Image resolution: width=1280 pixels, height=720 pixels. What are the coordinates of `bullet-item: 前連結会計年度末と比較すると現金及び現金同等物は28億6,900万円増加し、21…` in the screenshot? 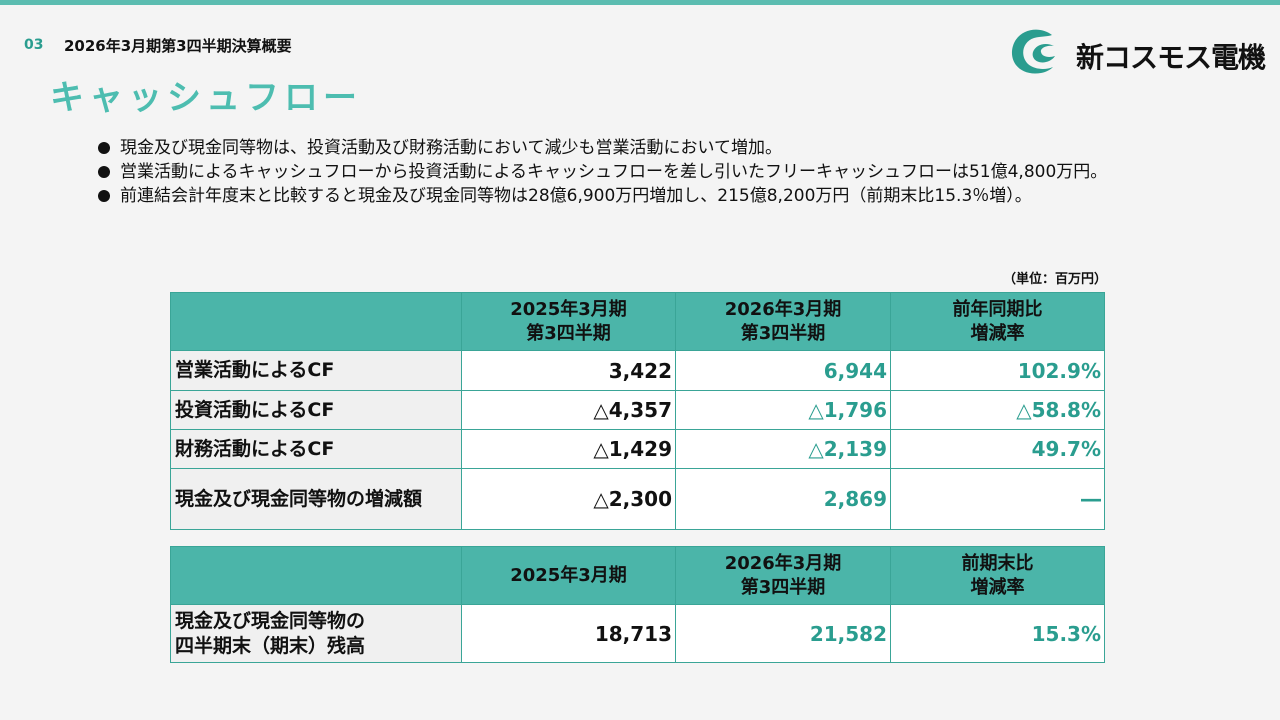 It's located at (626, 196).